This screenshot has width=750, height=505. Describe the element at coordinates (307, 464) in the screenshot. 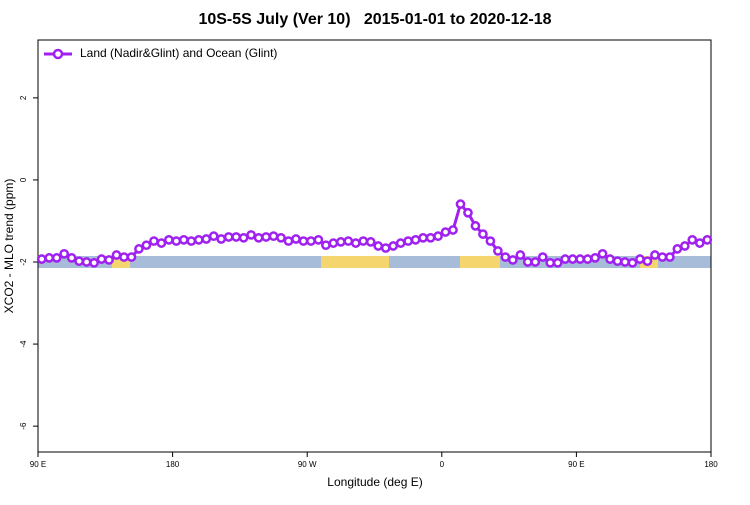

I see `x-tick-label: 90 W` at that location.